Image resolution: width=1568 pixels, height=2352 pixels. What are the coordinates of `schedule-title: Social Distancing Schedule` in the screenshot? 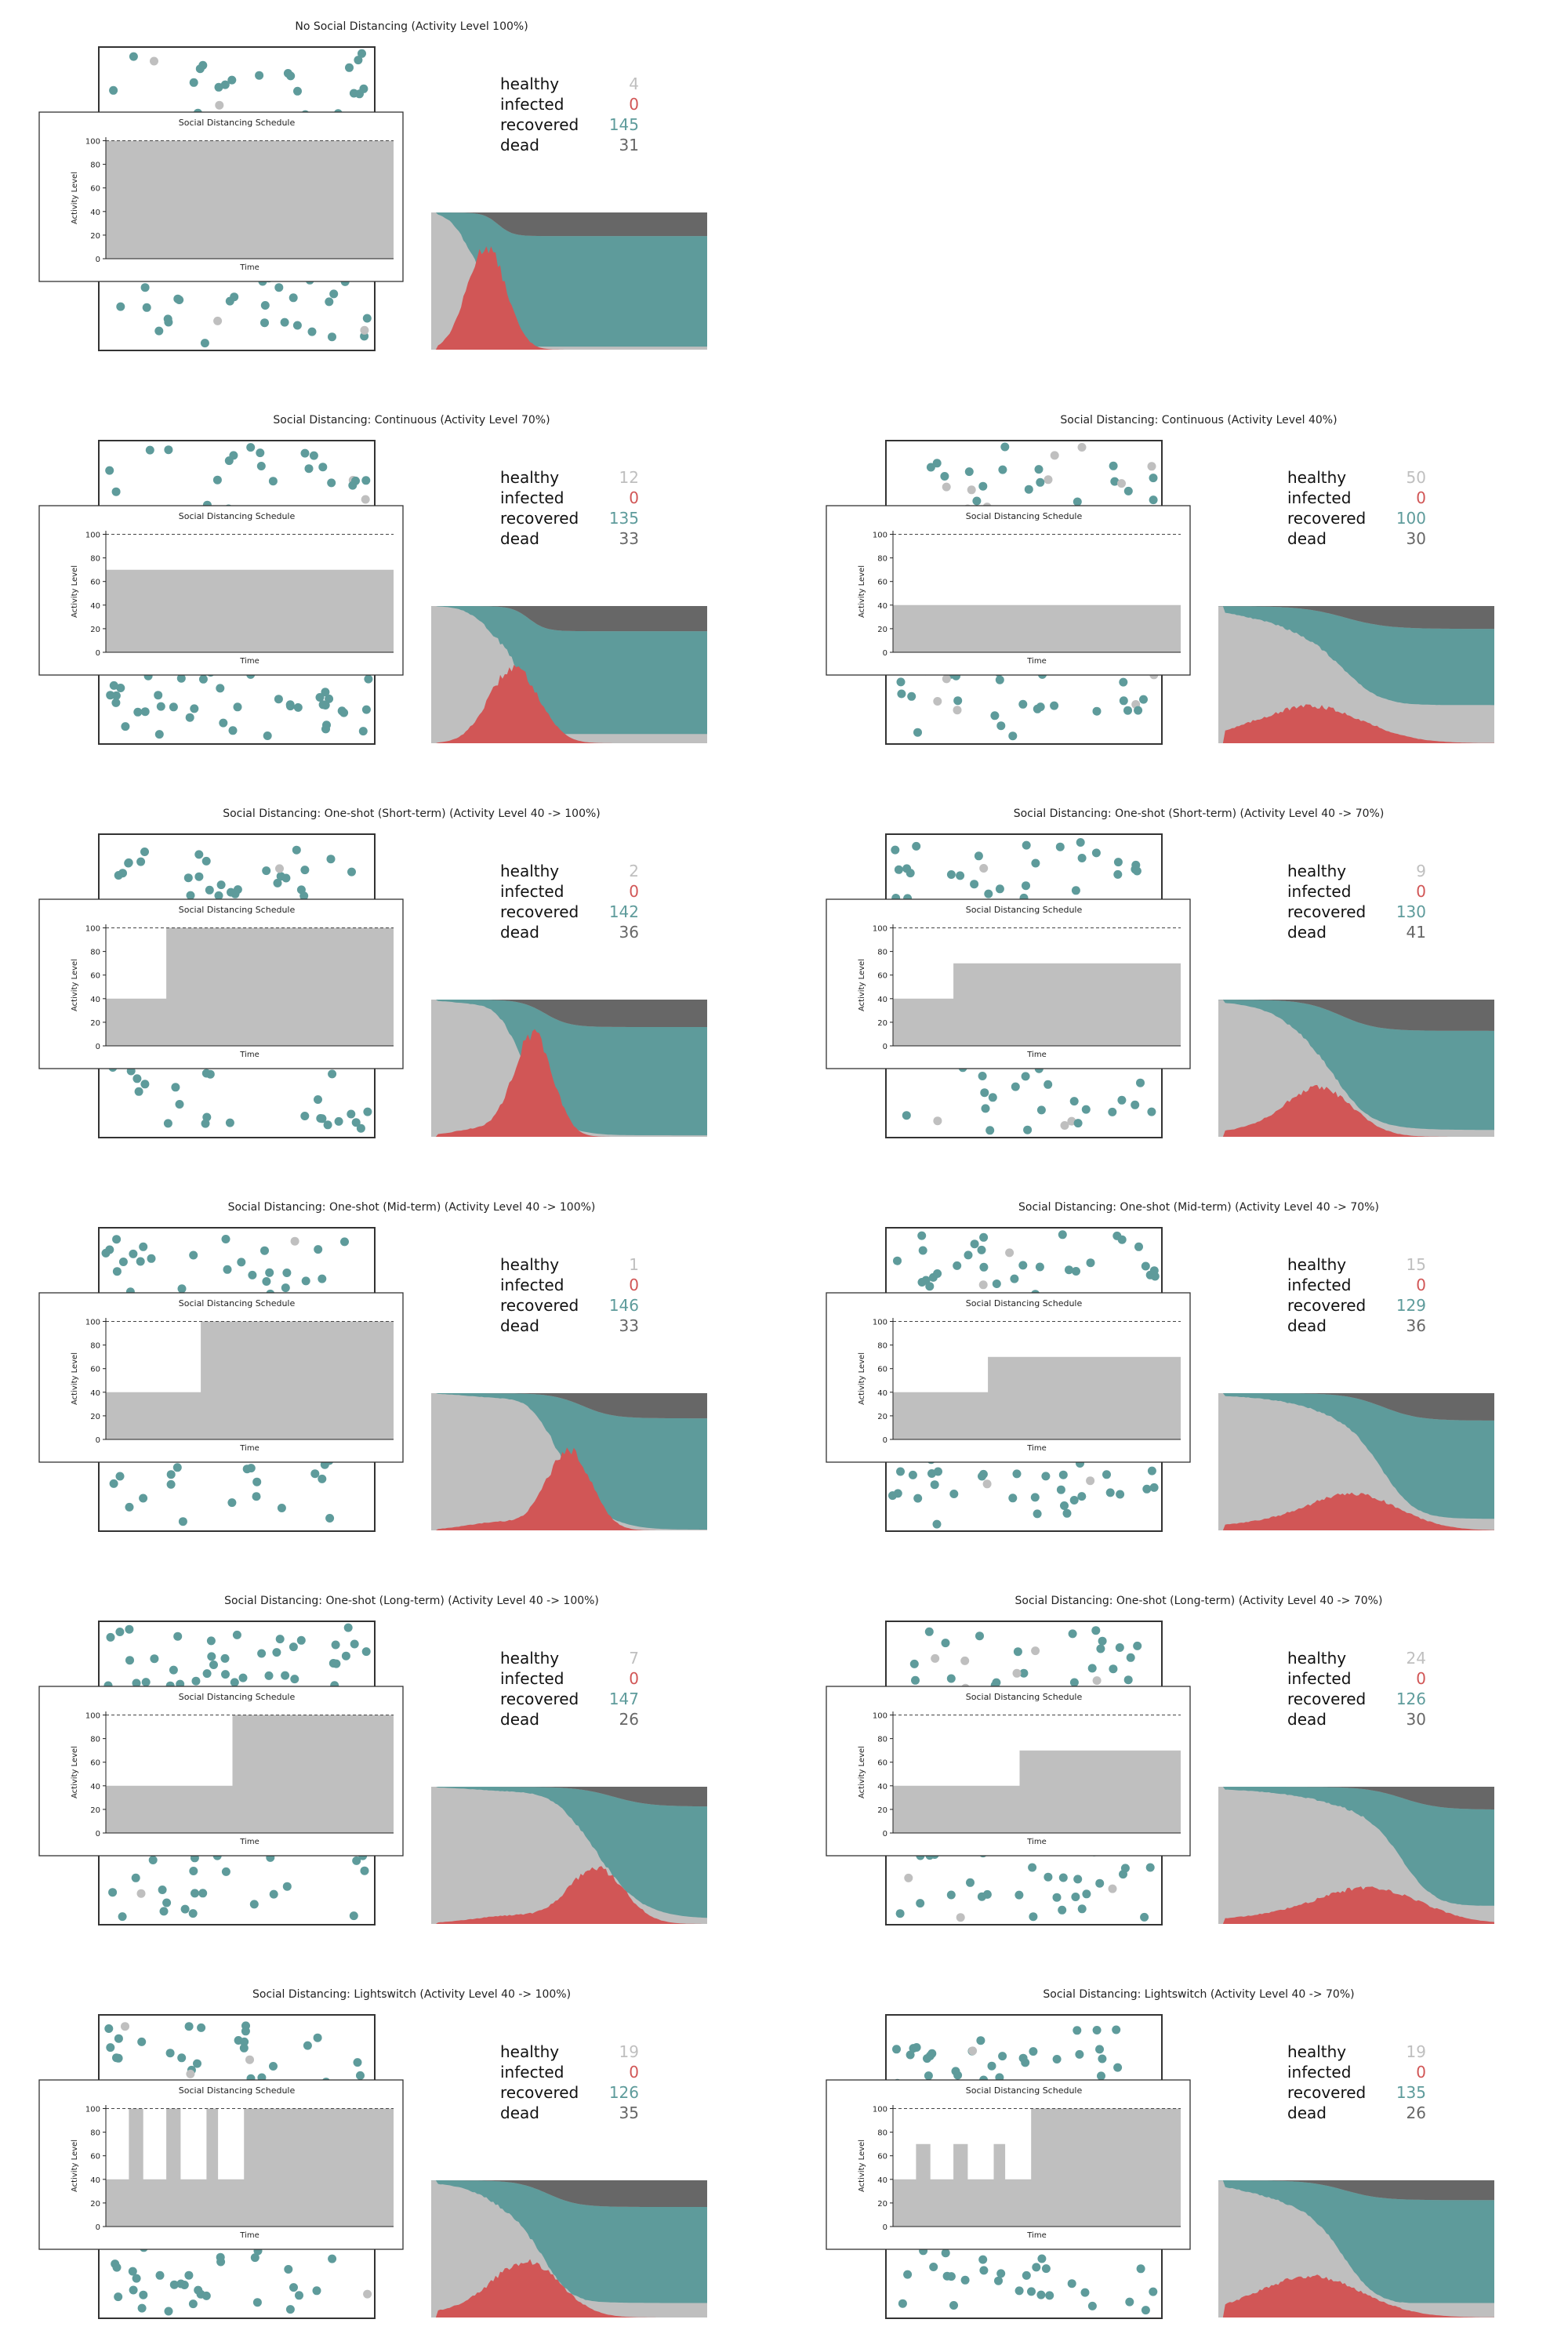 It's located at (238, 123).